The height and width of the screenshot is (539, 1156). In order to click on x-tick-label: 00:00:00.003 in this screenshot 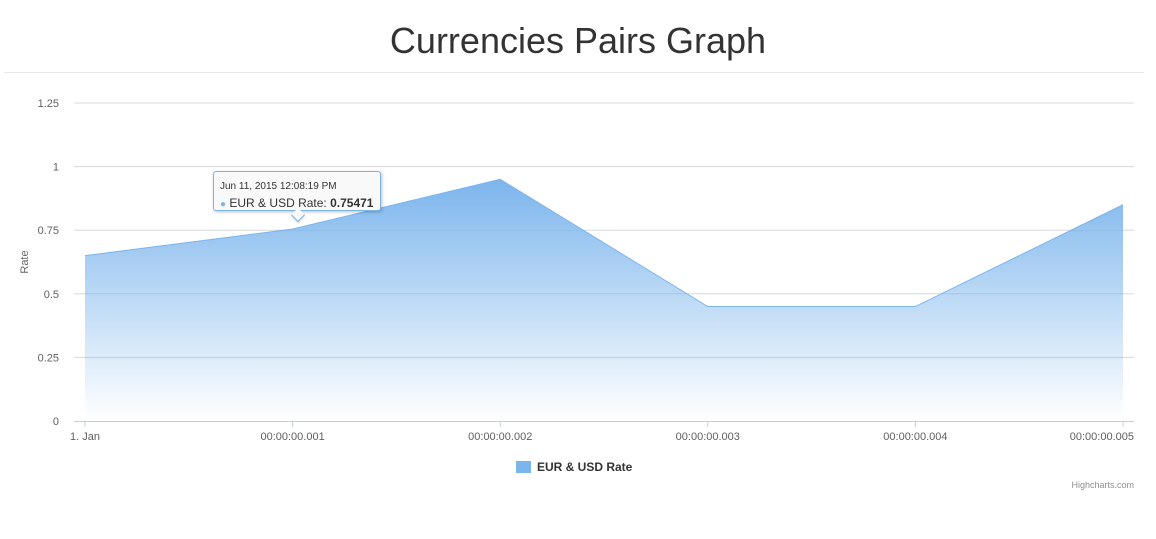, I will do `click(708, 437)`.